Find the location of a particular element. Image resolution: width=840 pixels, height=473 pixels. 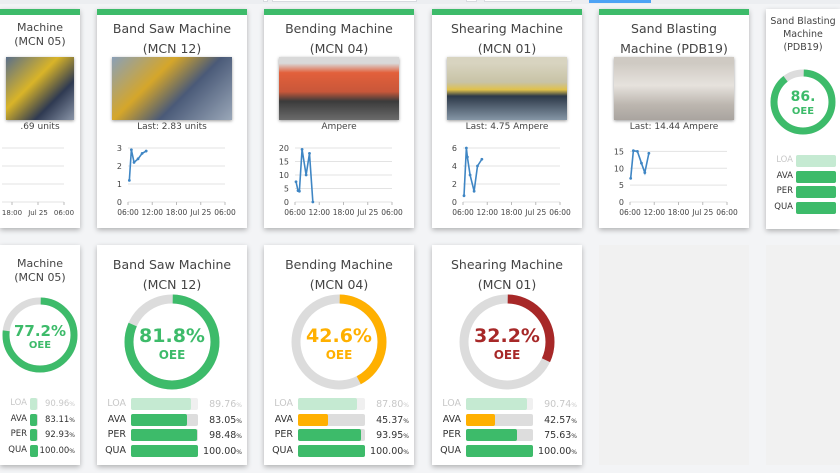

machine-title: Bending Machine (MCN 04) is located at coordinates (339, 274).